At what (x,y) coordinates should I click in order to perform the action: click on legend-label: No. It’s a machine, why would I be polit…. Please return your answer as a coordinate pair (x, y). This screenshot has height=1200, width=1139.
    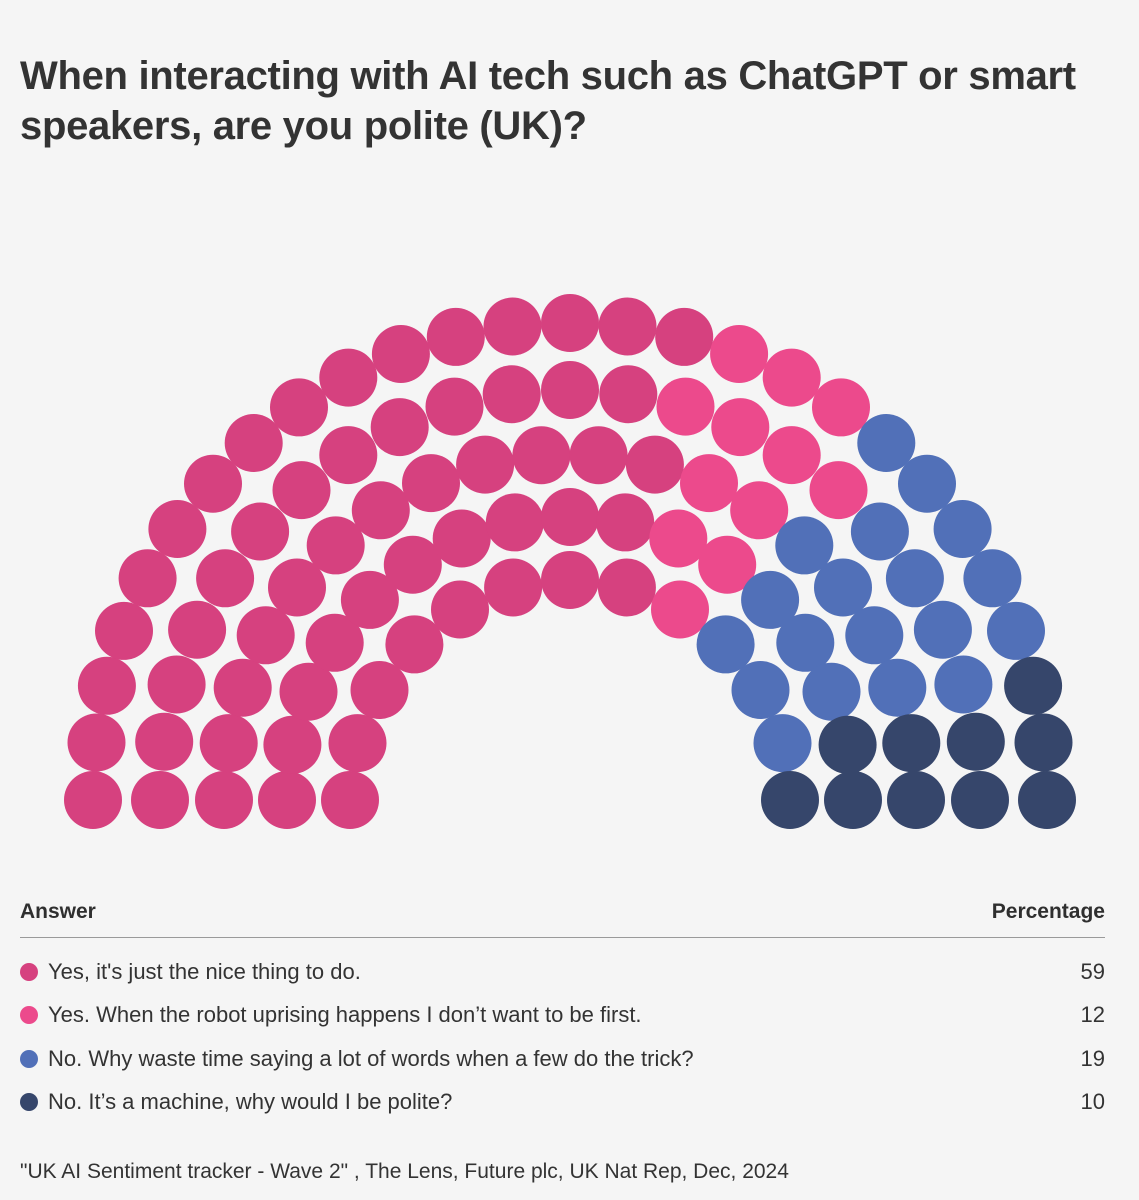
    Looking at the image, I should click on (250, 1102).